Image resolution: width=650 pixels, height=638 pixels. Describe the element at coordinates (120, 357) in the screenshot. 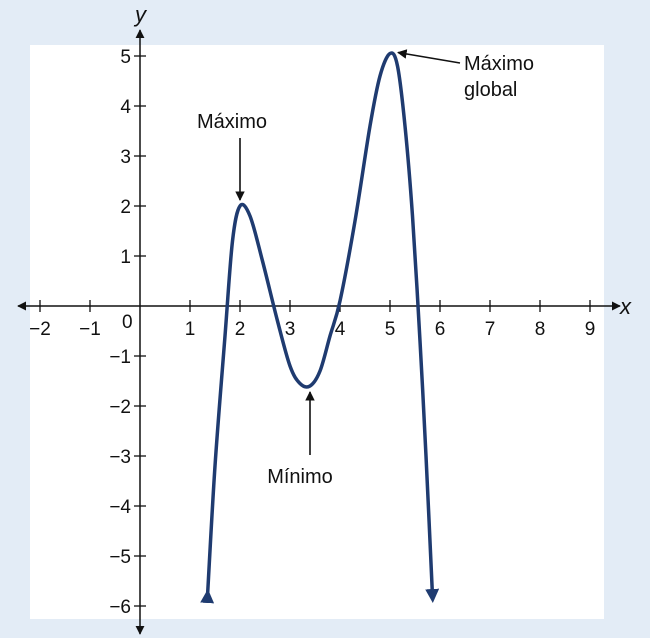

I see `y-tick-label: −1` at that location.